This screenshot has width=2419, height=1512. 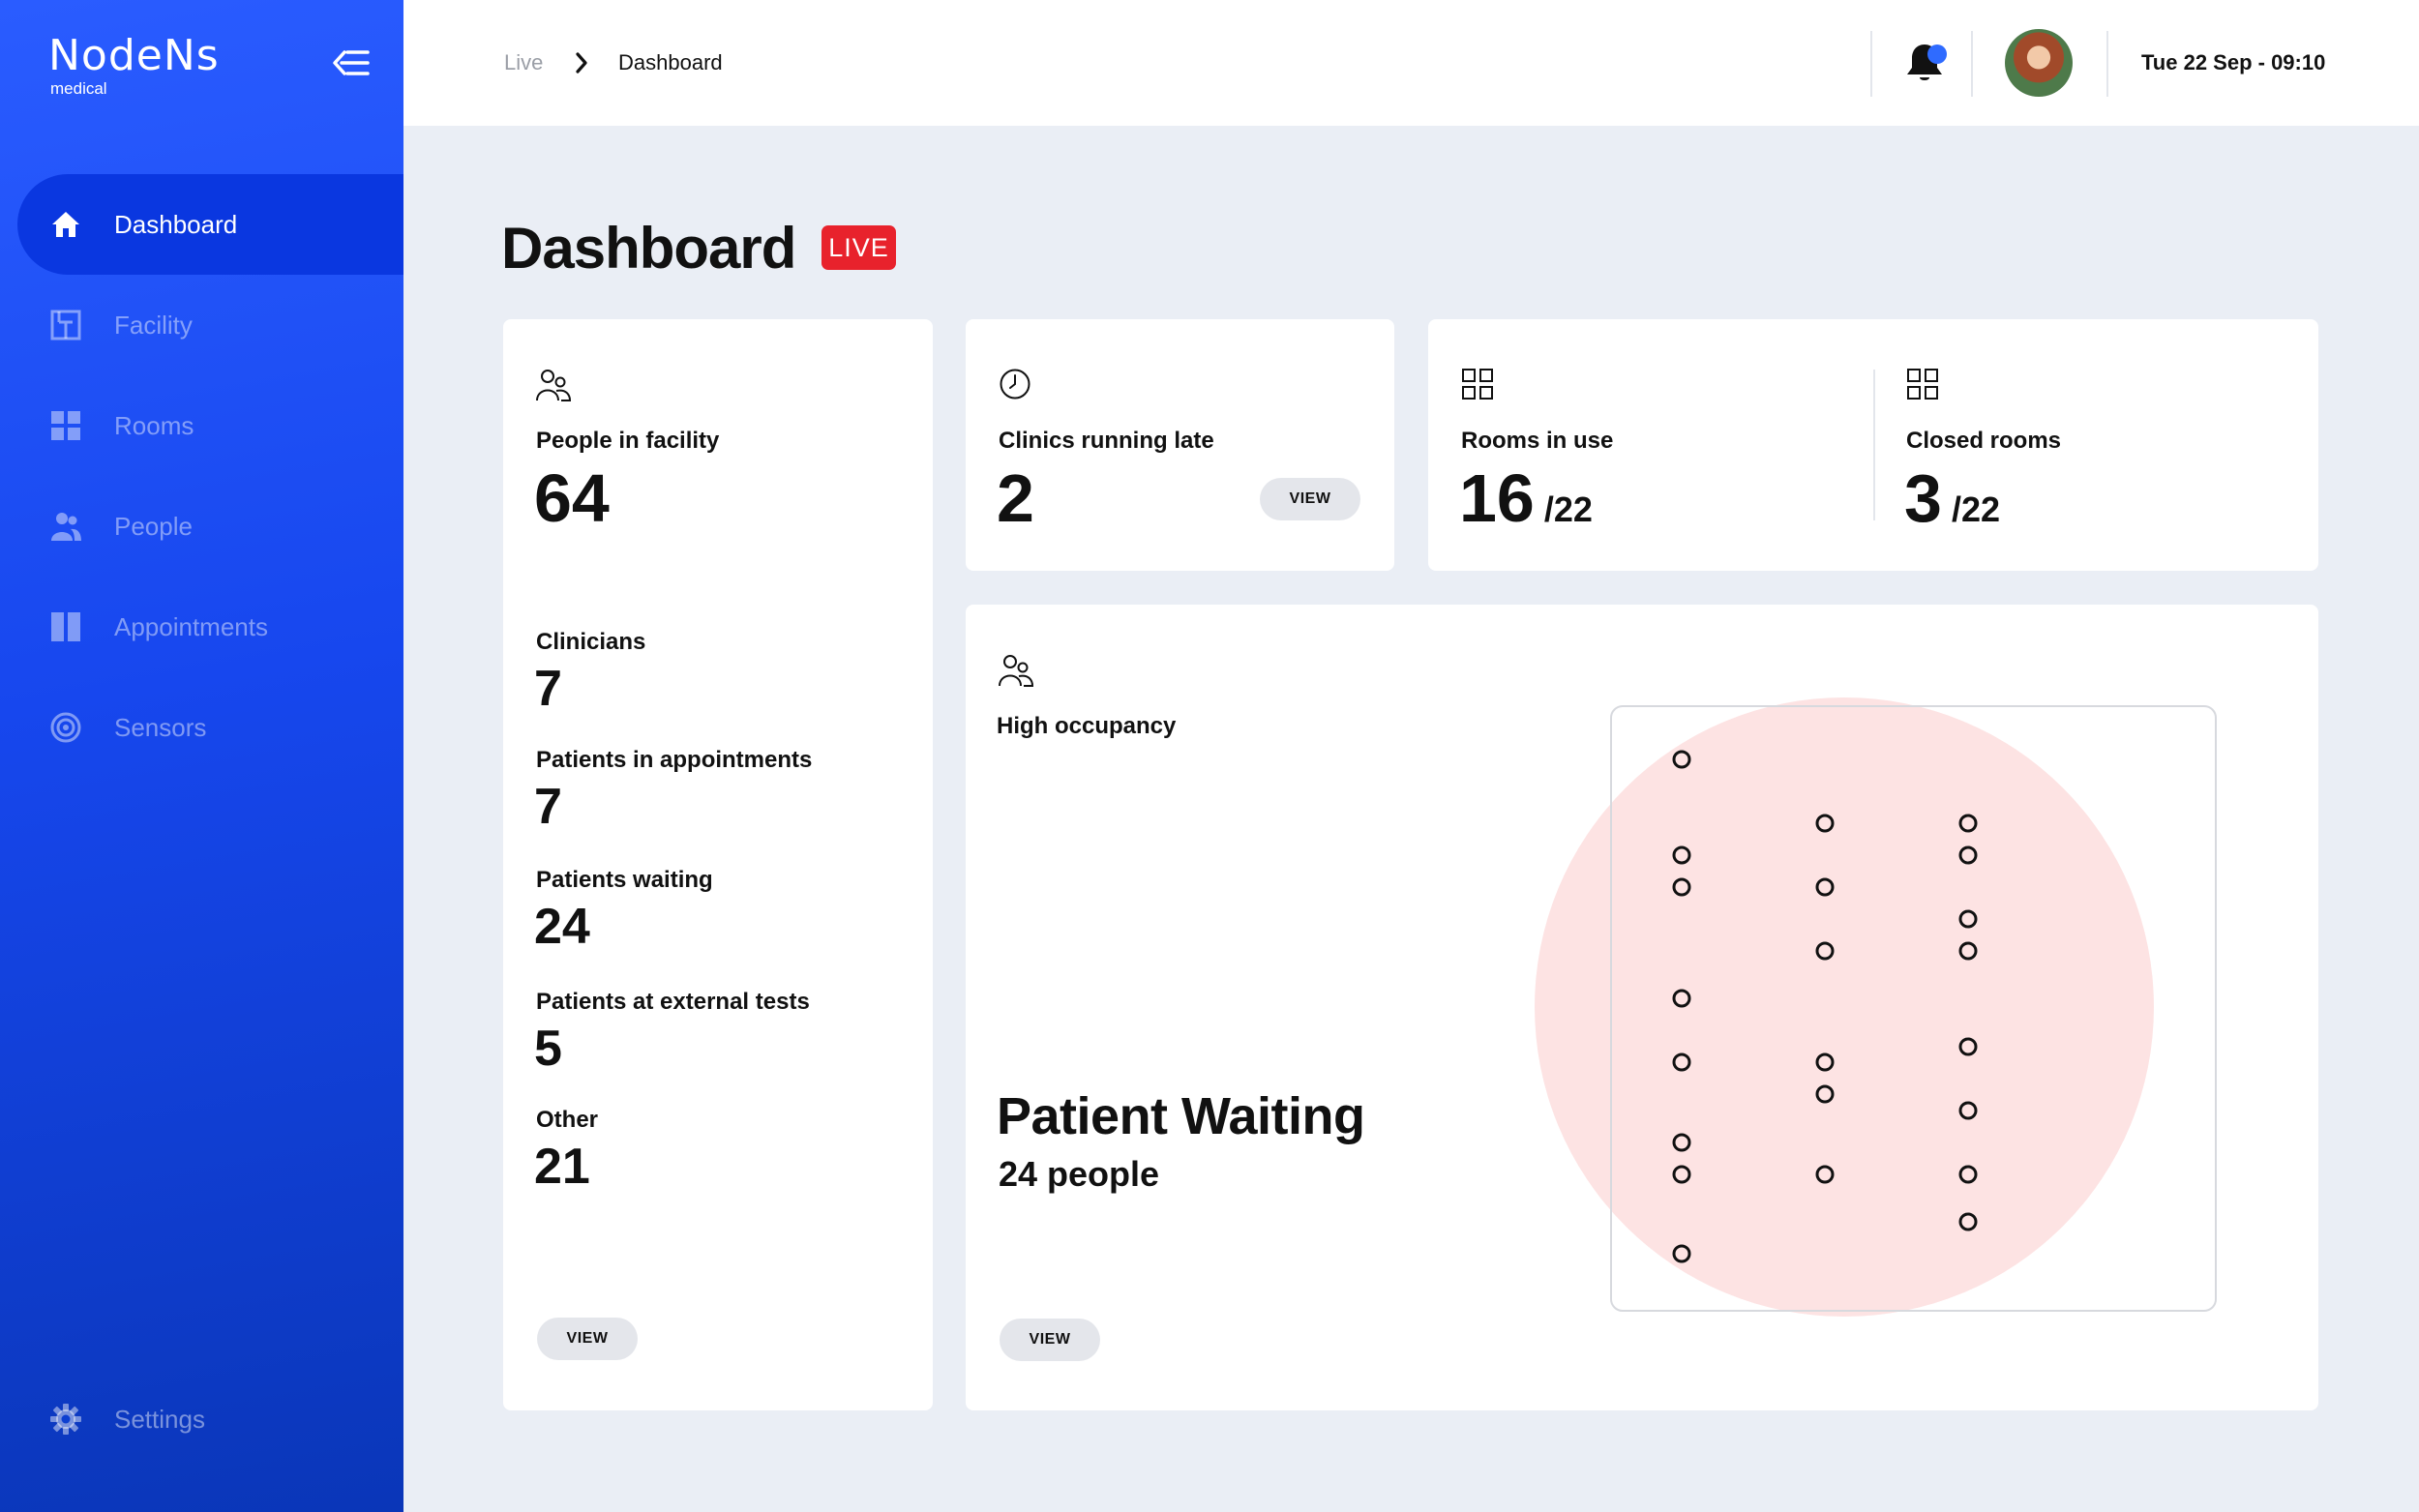 What do you see at coordinates (1050, 1340) in the screenshot?
I see `occupancy-view-button: VIEW` at bounding box center [1050, 1340].